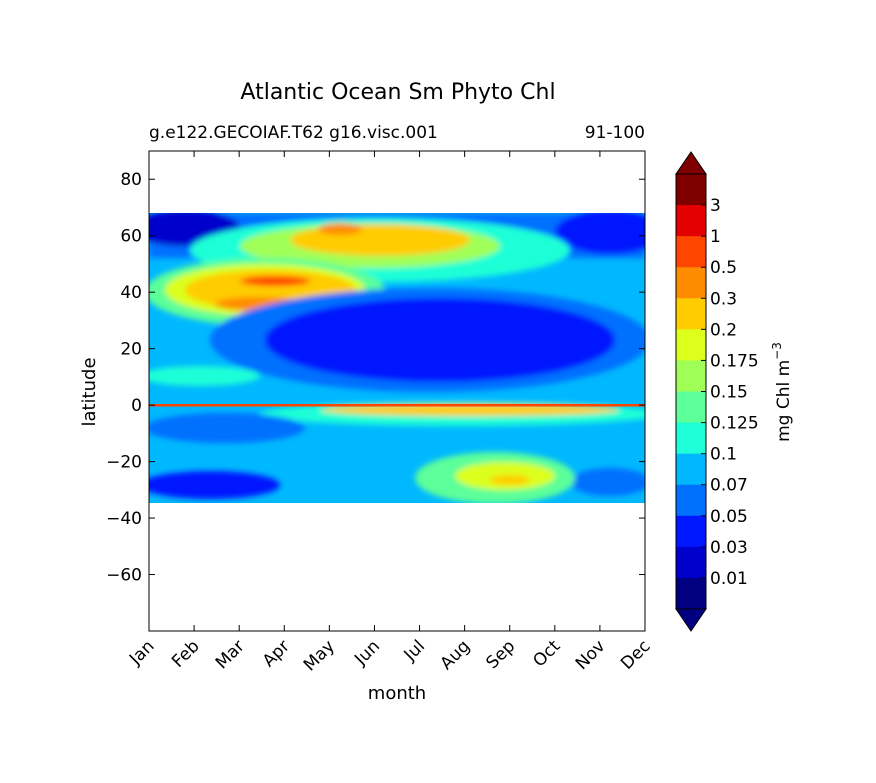 The width and height of the screenshot is (876, 783). Describe the element at coordinates (319, 655) in the screenshot. I see `x-tick-label: May` at that location.